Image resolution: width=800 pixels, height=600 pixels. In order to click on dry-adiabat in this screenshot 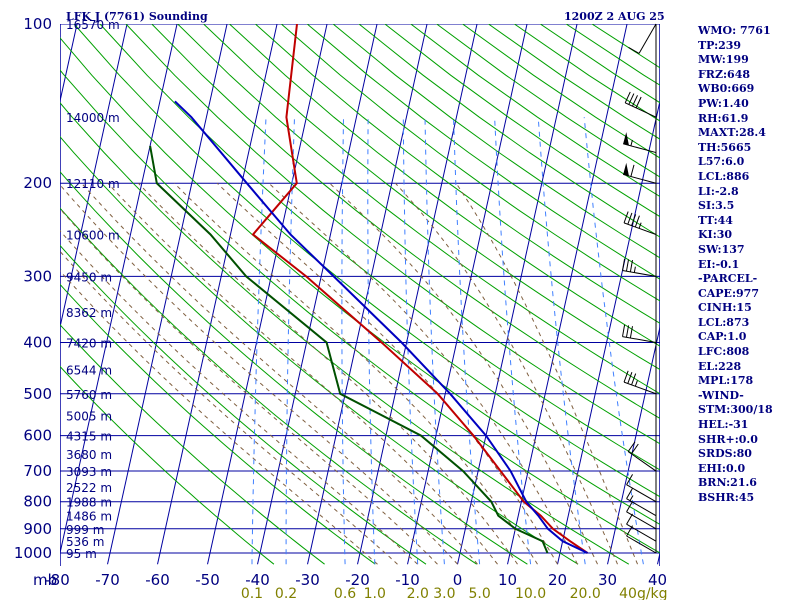, I will do `click(167, 465)`.